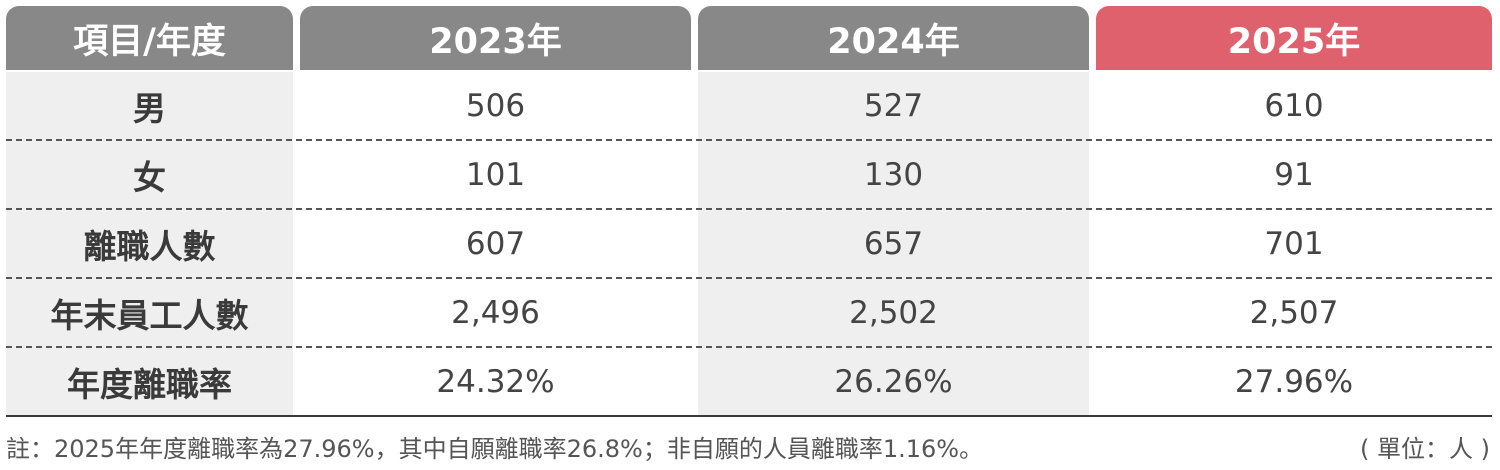 This screenshot has height=470, width=1500. What do you see at coordinates (893, 38) in the screenshot?
I see `header-year-2024: 2024年` at bounding box center [893, 38].